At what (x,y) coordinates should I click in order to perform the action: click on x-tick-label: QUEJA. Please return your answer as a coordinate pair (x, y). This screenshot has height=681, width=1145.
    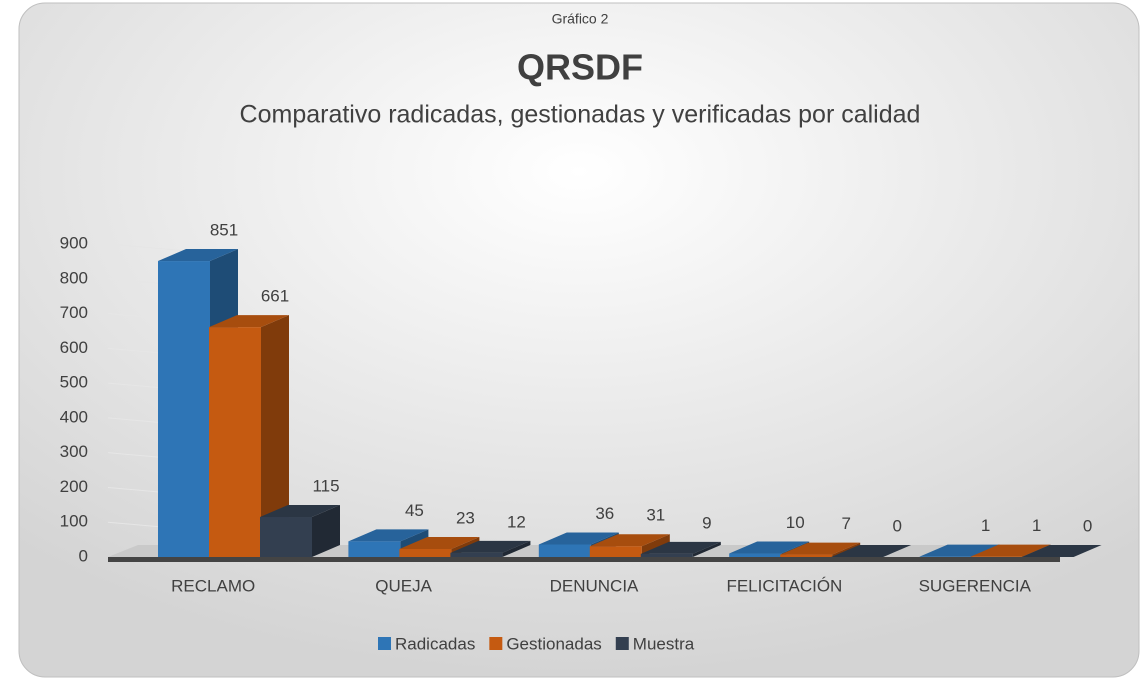
    Looking at the image, I should click on (403, 585).